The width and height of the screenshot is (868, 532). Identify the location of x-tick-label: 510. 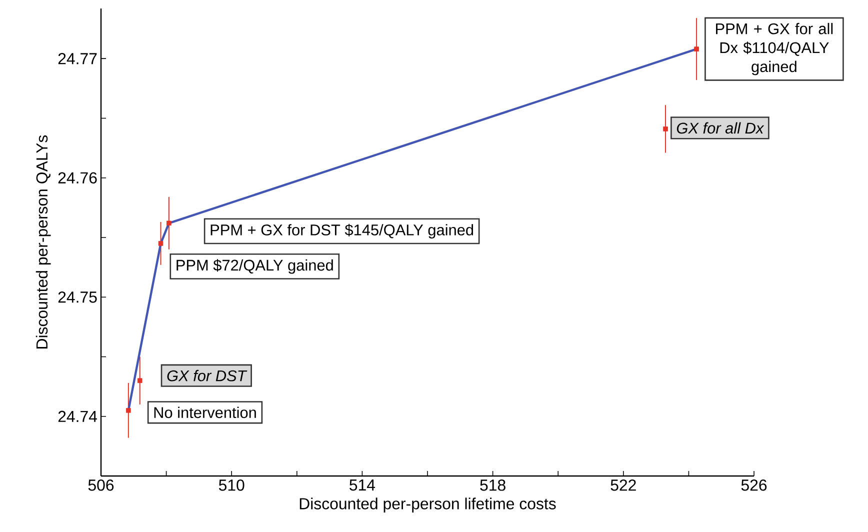
(231, 485).